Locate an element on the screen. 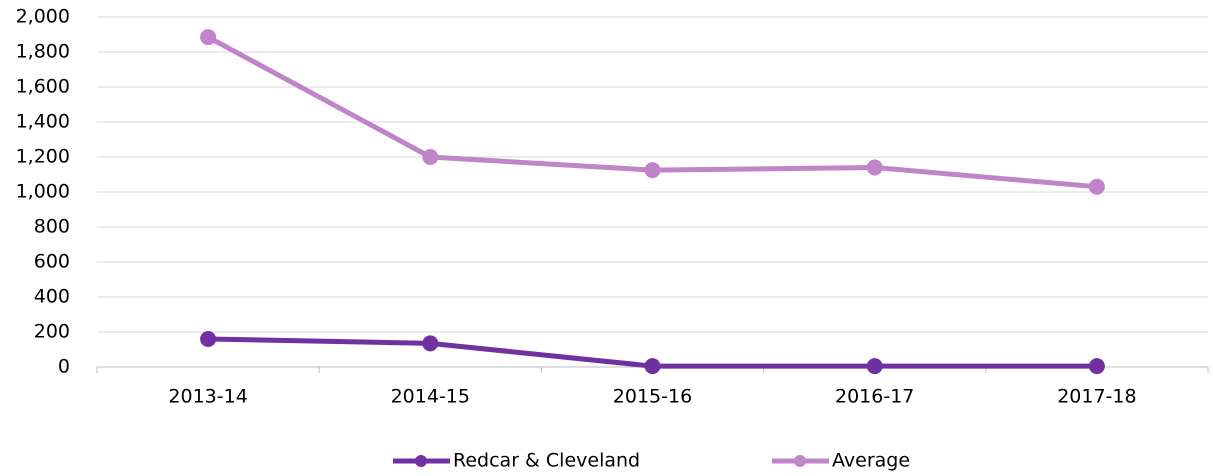 This screenshot has width=1213, height=476. x-tick-label: 2014-15 is located at coordinates (430, 397).